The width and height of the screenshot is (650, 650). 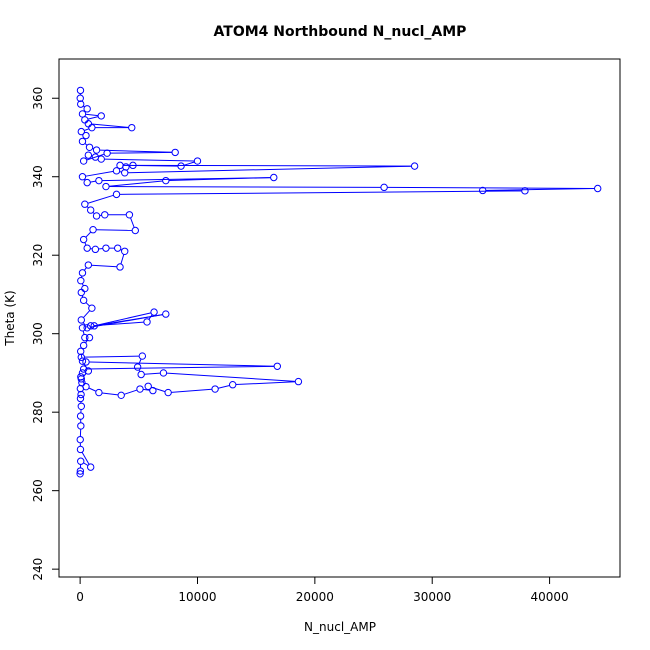 What do you see at coordinates (38, 176) in the screenshot?
I see `y-tick-label: 340` at bounding box center [38, 176].